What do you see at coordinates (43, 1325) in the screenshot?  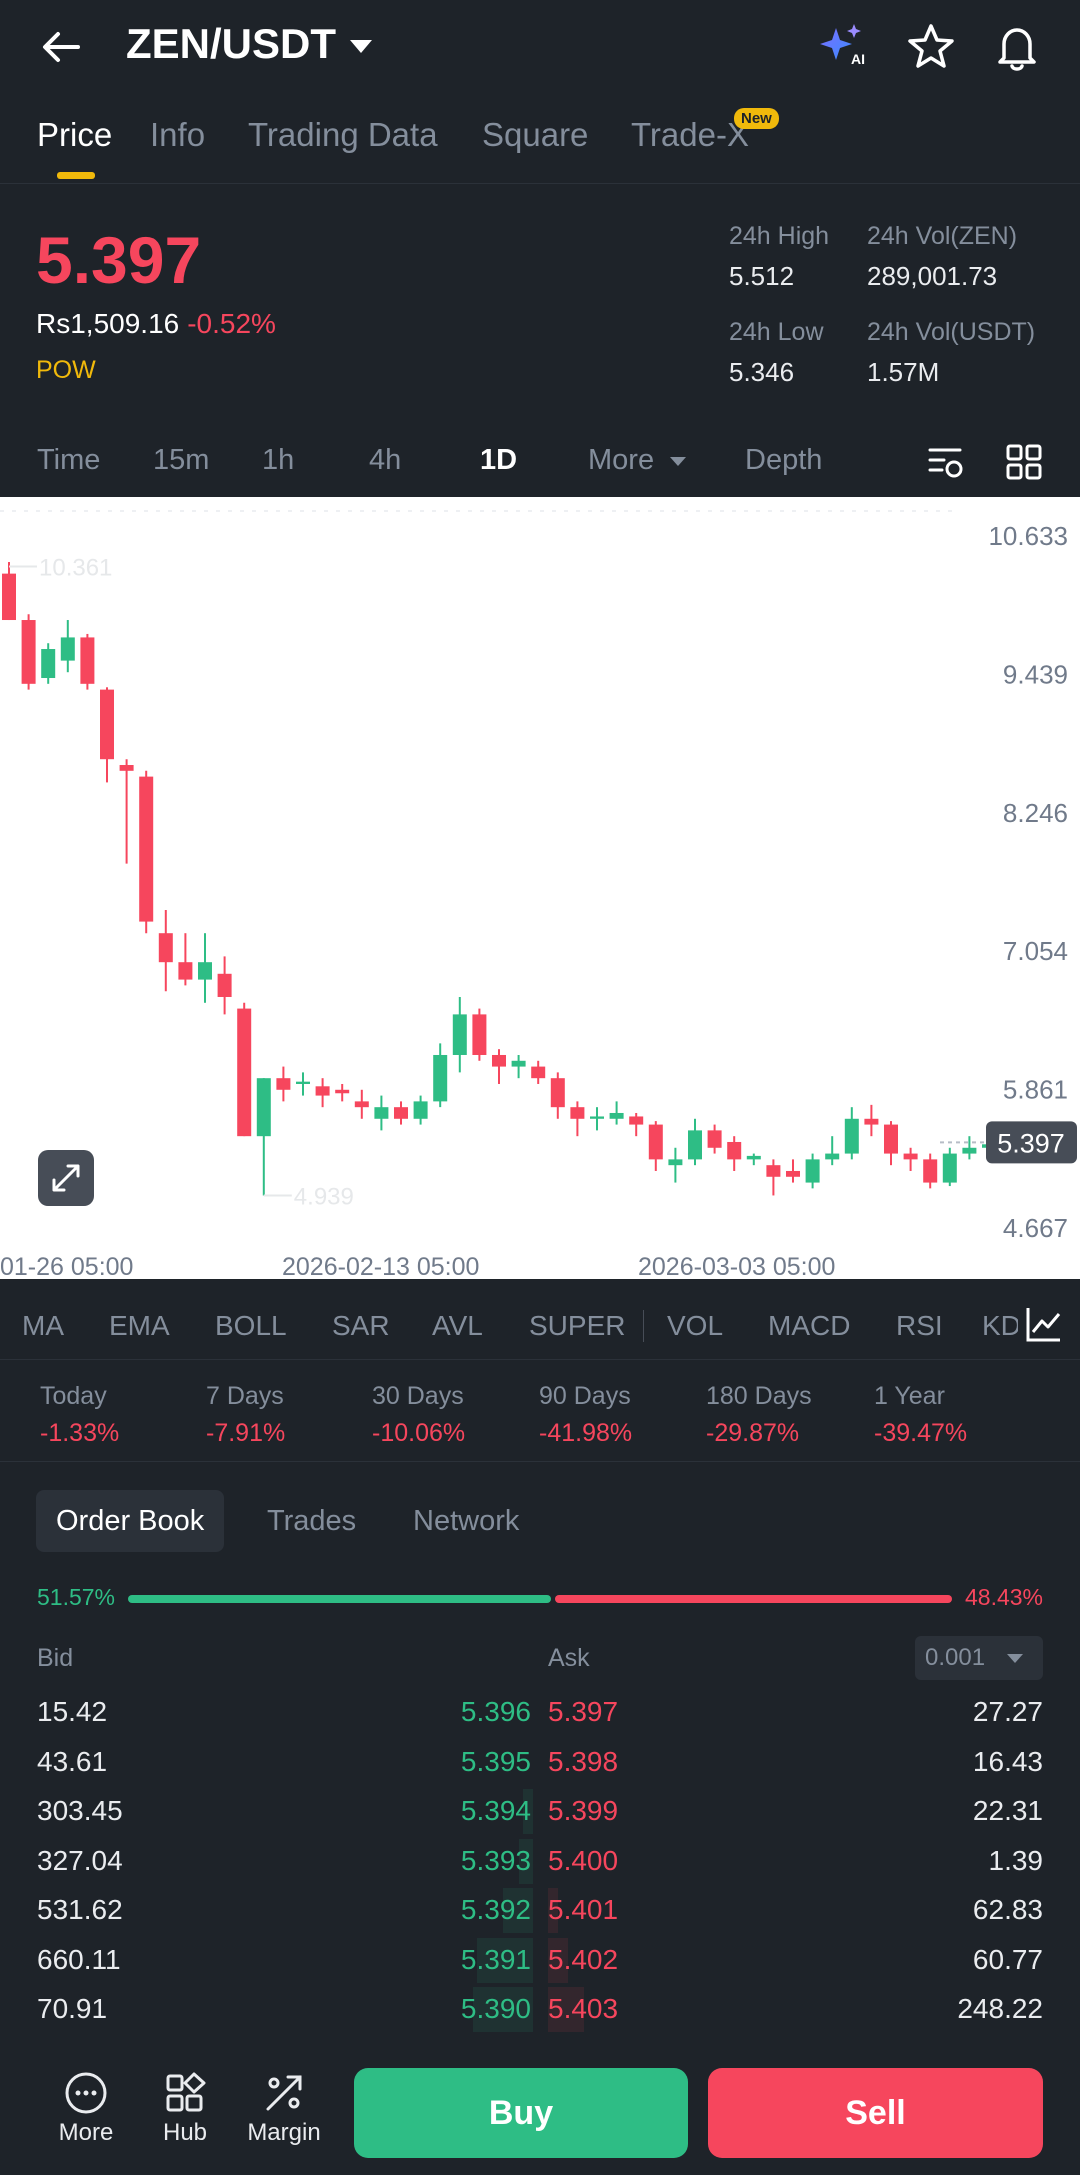 I see `indicator-ma: MA` at bounding box center [43, 1325].